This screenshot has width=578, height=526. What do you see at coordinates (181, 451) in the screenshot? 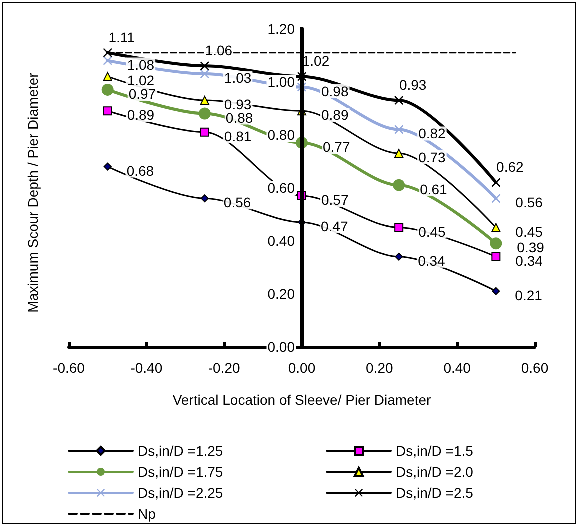
I see `legend-label: Ds,in/D =1.25` at bounding box center [181, 451].